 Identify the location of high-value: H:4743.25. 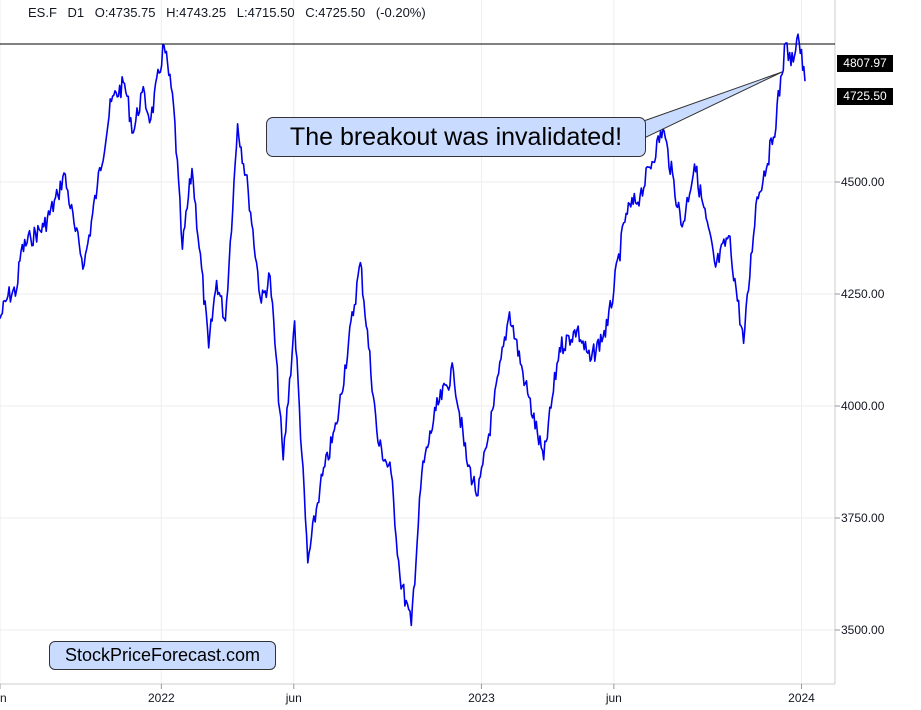
(196, 12).